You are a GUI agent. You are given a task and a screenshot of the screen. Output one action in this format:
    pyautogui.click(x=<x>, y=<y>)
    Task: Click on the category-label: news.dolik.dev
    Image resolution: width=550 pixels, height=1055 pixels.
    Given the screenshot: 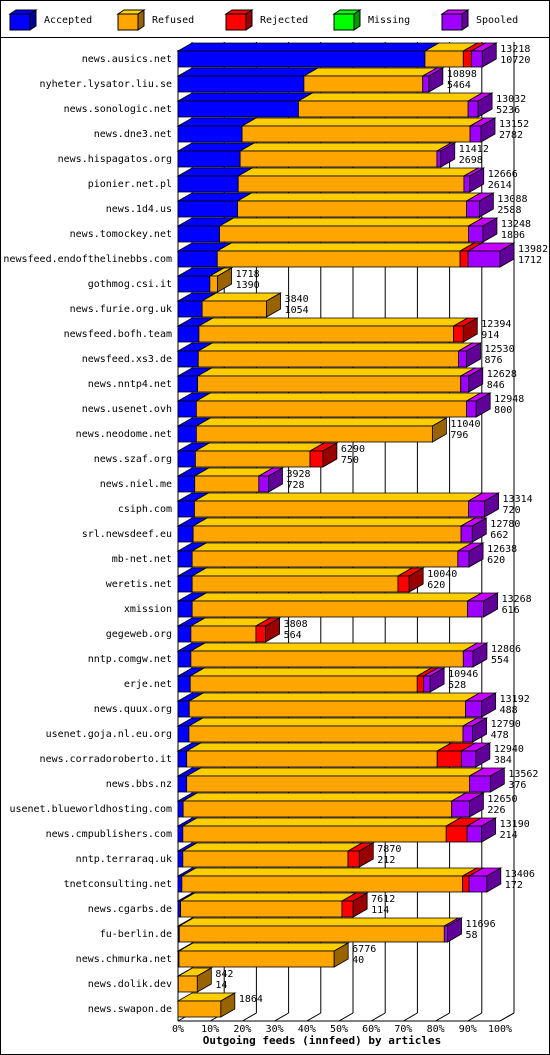 What is the action you would take?
    pyautogui.click(x=130, y=984)
    